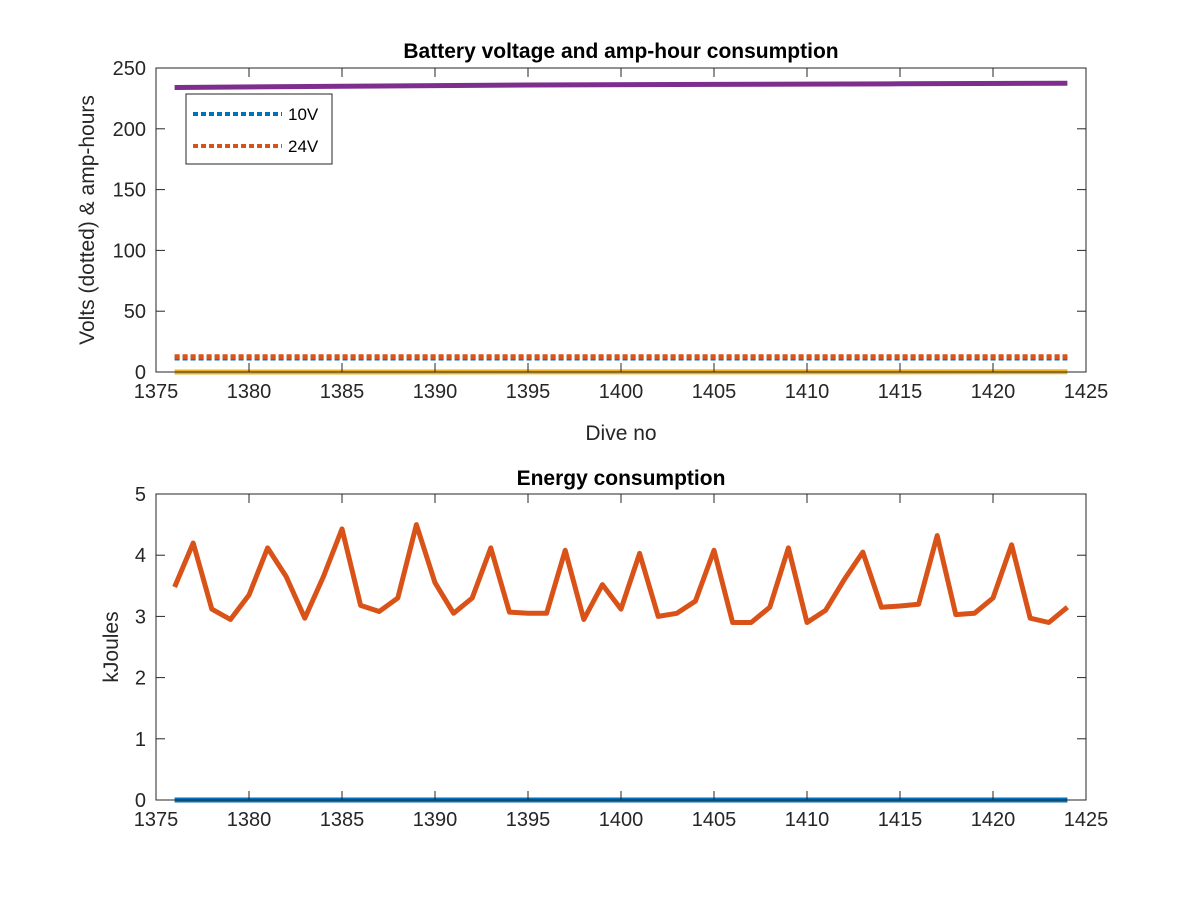  Describe the element at coordinates (87, 220) in the screenshot. I see `y-axis-label-top: Volts (dotted) & amp-hours` at that location.